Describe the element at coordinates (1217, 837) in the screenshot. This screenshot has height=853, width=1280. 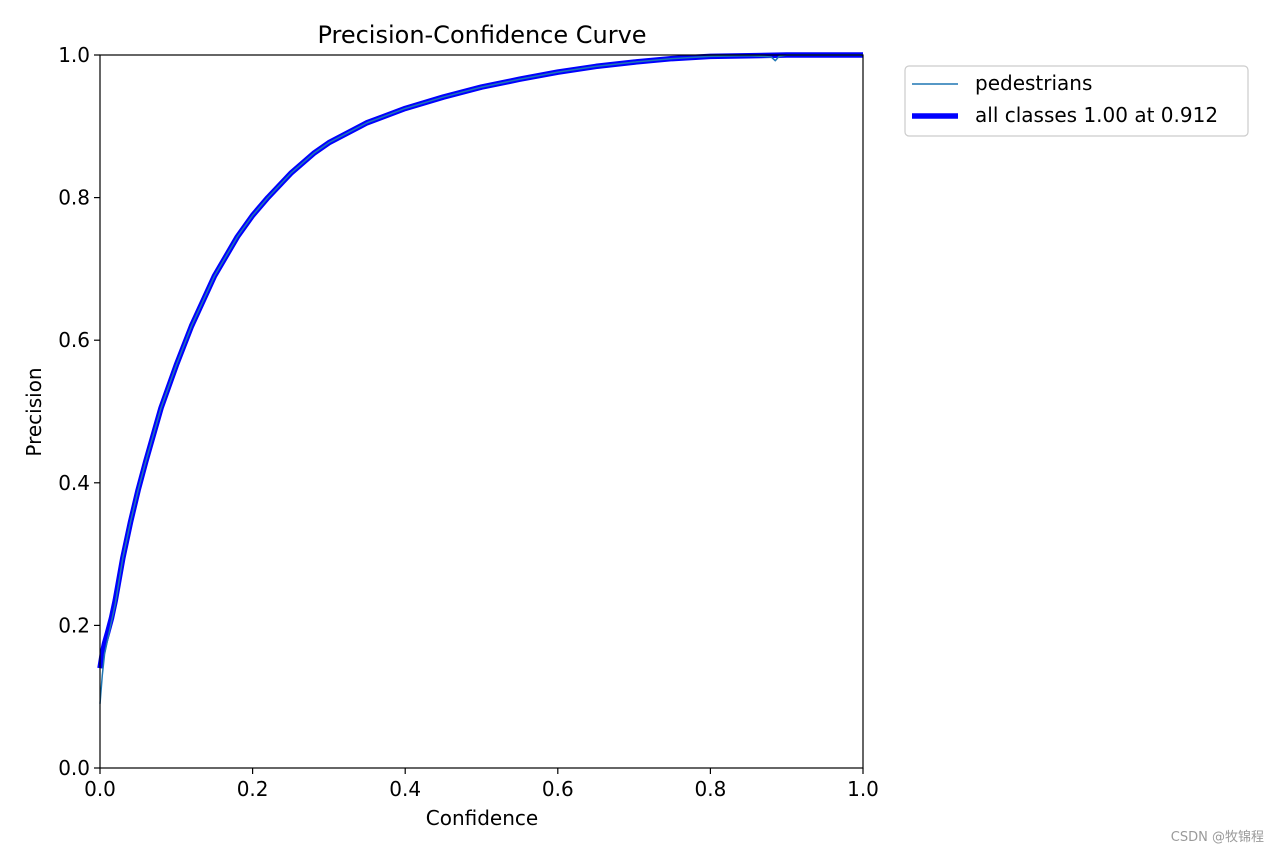
I see `watermark-text: CSDN @牧锦程` at that location.